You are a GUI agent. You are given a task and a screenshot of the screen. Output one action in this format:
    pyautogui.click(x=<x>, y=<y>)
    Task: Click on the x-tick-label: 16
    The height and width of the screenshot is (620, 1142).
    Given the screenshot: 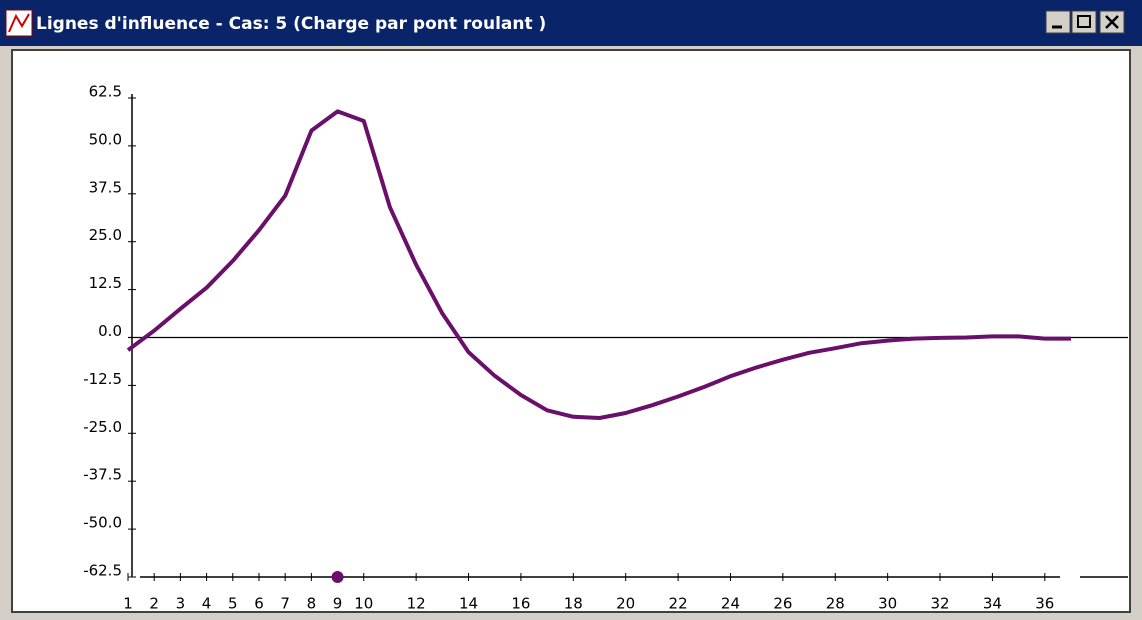 What is the action you would take?
    pyautogui.click(x=520, y=604)
    